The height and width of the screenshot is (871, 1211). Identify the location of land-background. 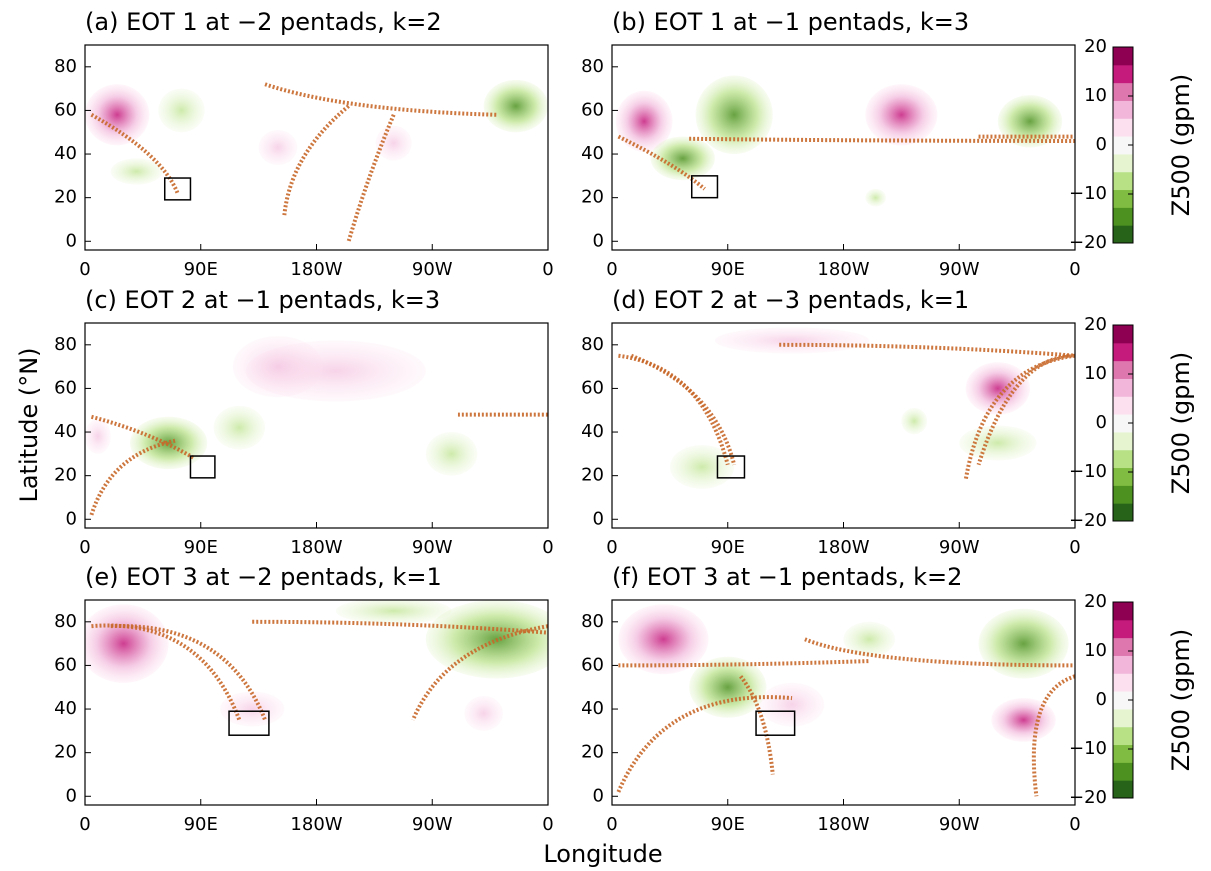
(843, 425).